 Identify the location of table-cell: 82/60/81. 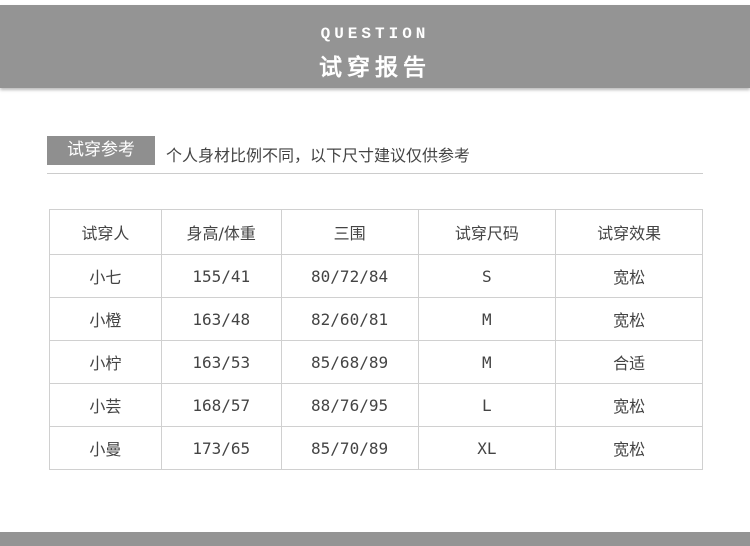
(349, 319).